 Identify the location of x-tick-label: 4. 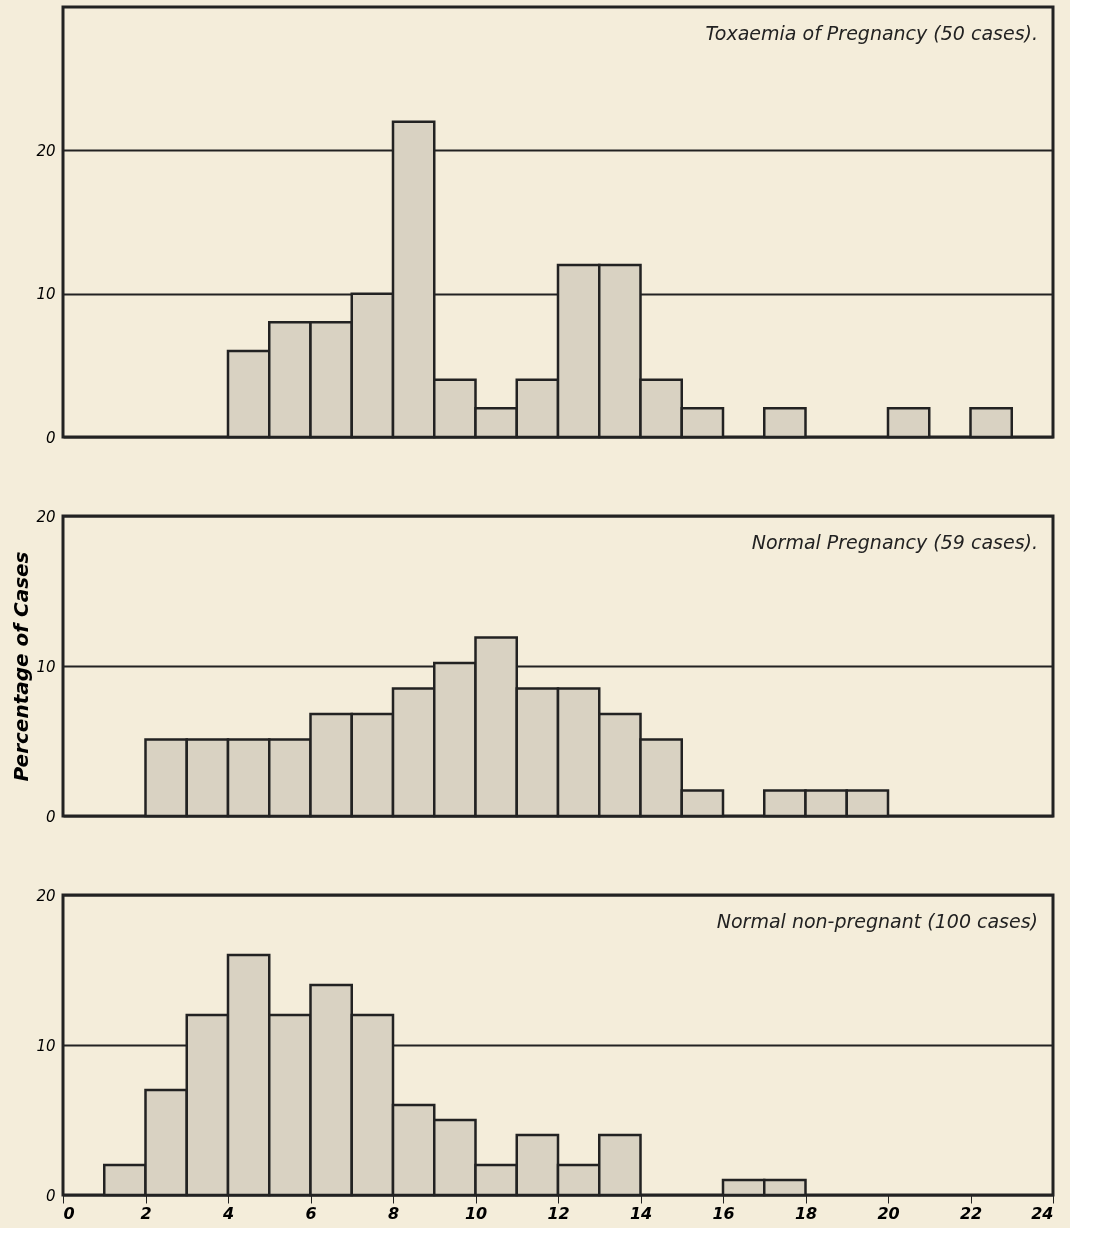
(228, 1213).